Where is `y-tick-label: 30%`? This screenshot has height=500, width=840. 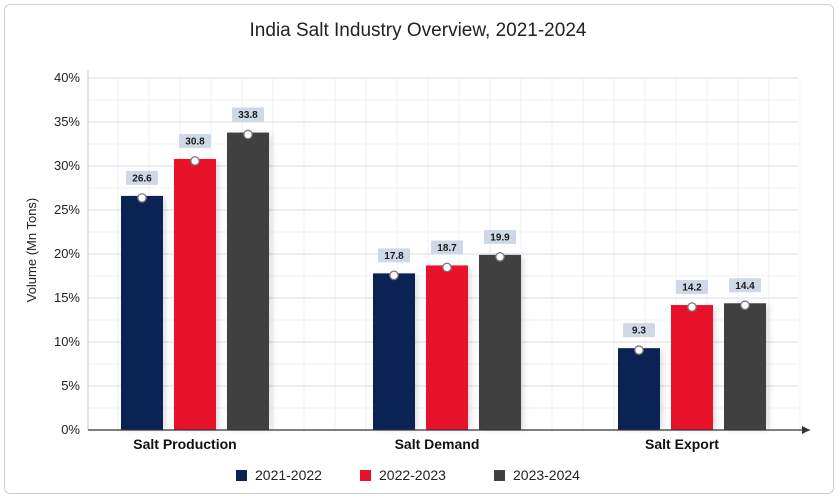
y-tick-label: 30% is located at coordinates (67, 165).